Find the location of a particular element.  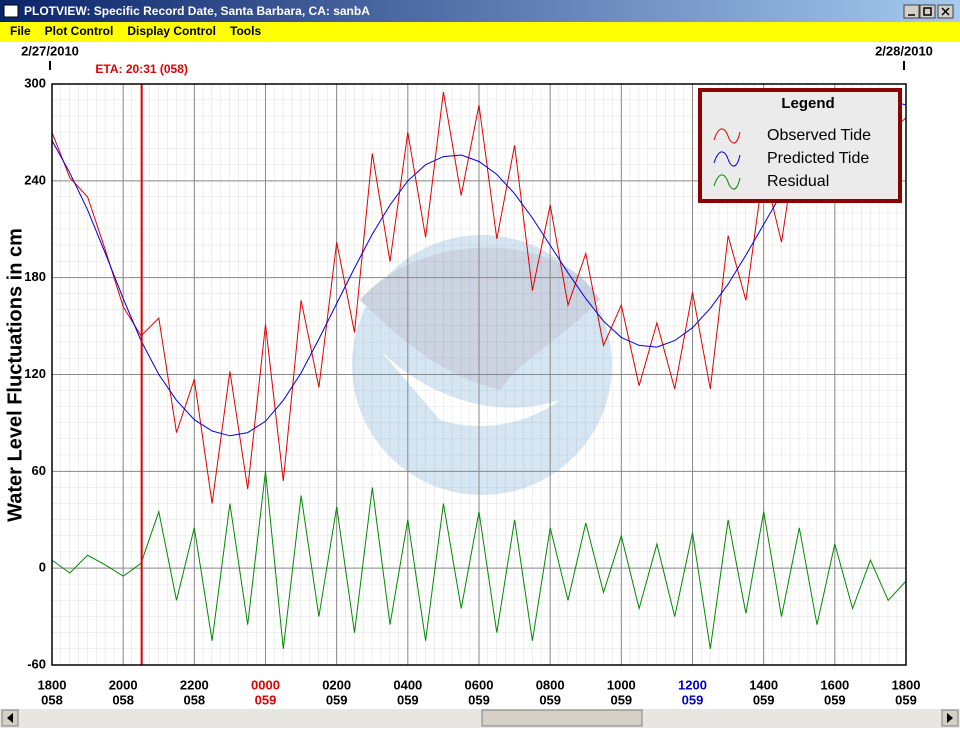

scroll-thumb is located at coordinates (562, 718).